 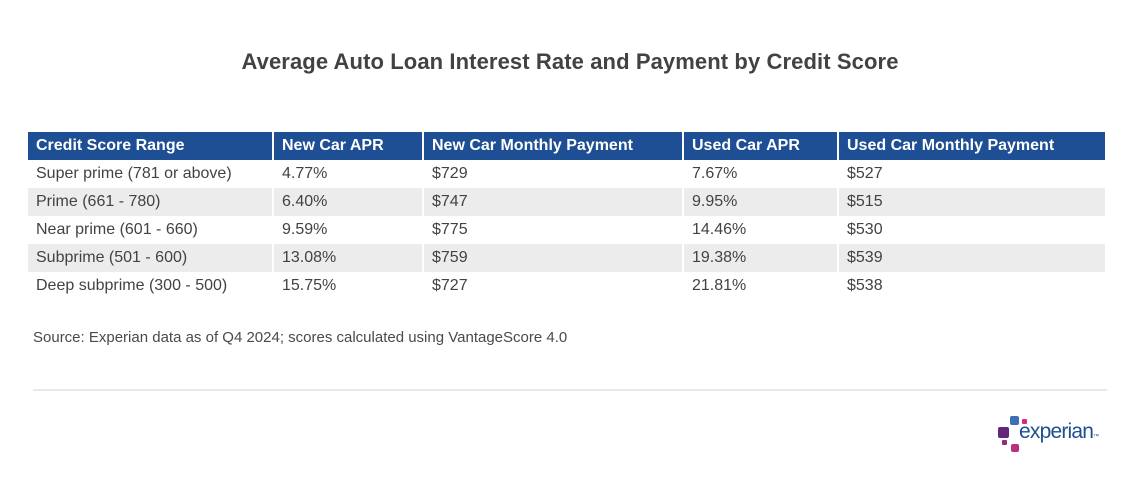 I want to click on table-cell: $775, so click(x=552, y=230).